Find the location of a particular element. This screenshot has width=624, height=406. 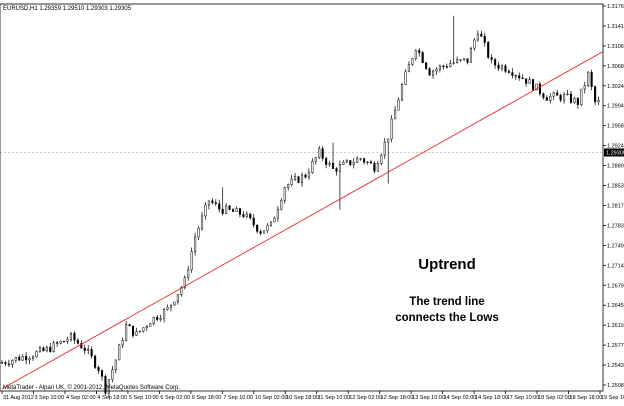

x-tick-label: 31 Aug 2012 is located at coordinates (18, 398).